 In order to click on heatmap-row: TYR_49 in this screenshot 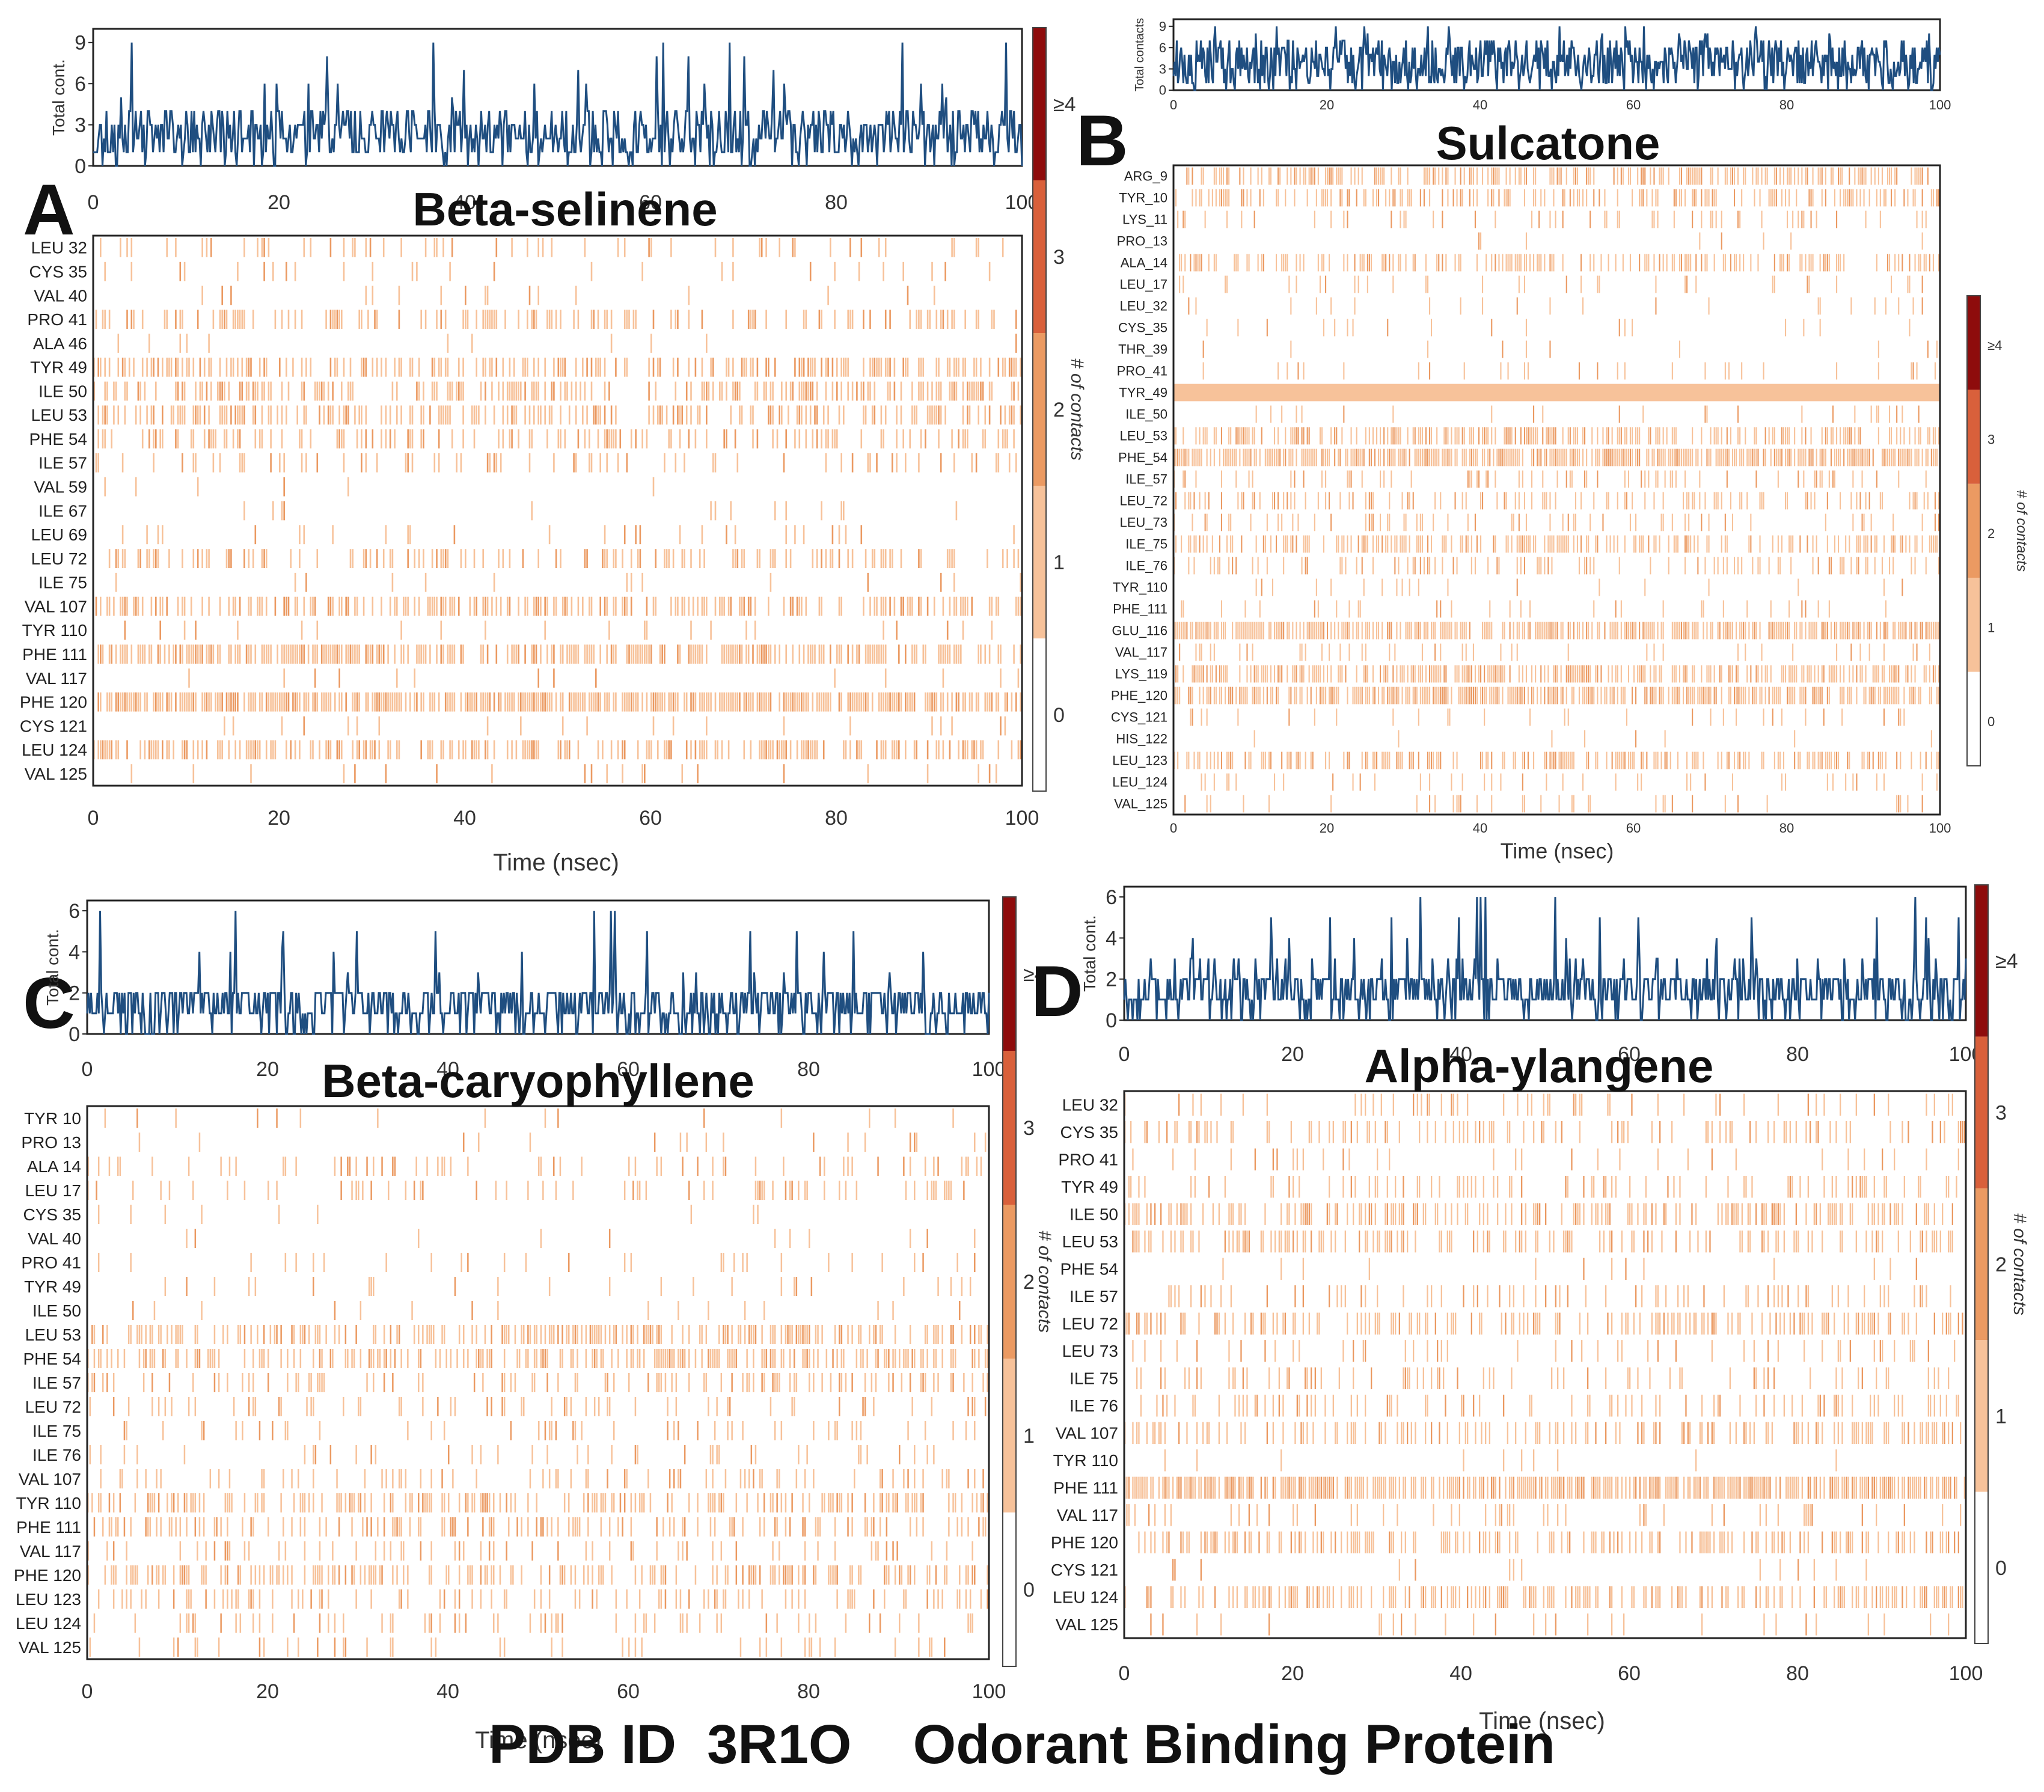, I will do `click(1530, 393)`.